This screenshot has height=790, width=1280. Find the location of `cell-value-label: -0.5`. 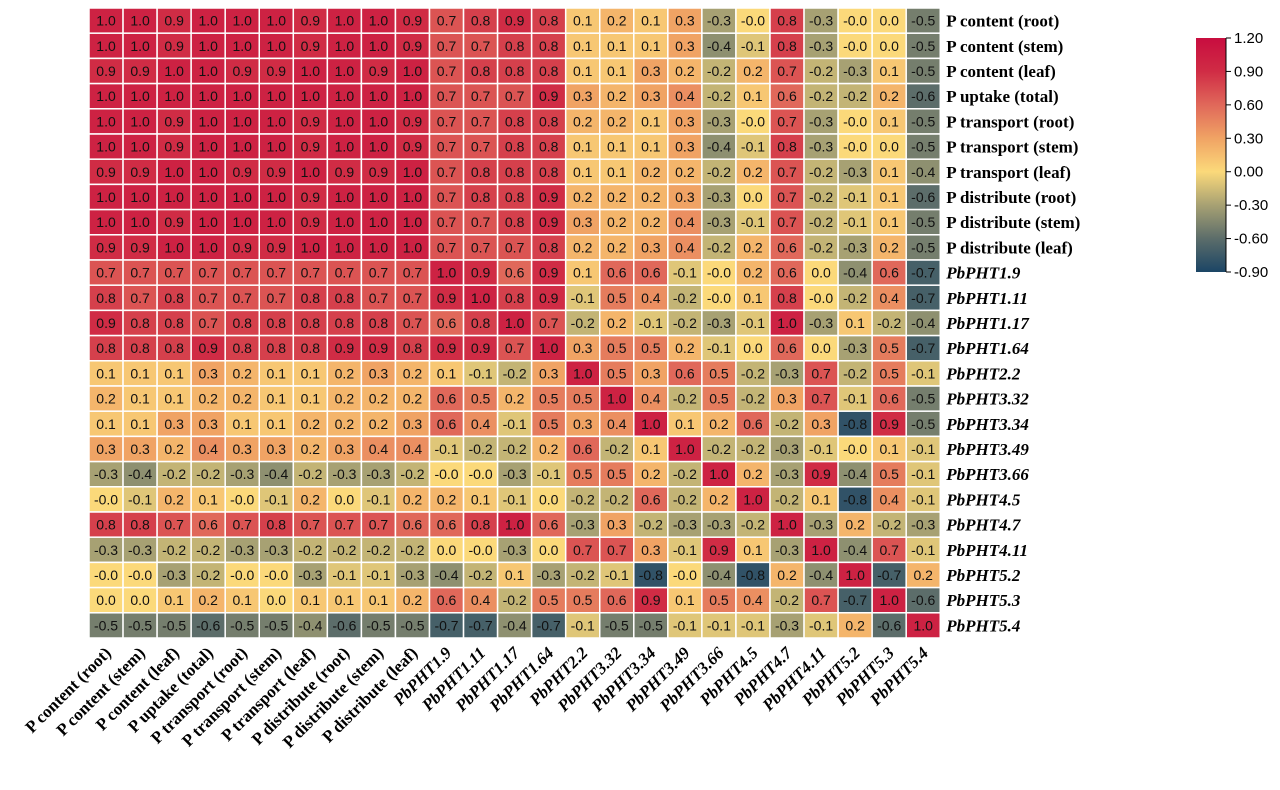

cell-value-label: -0.5 is located at coordinates (242, 625).